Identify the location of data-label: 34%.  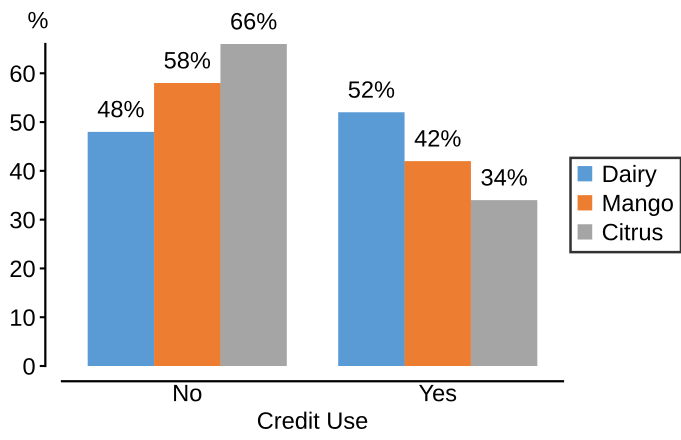
(504, 177).